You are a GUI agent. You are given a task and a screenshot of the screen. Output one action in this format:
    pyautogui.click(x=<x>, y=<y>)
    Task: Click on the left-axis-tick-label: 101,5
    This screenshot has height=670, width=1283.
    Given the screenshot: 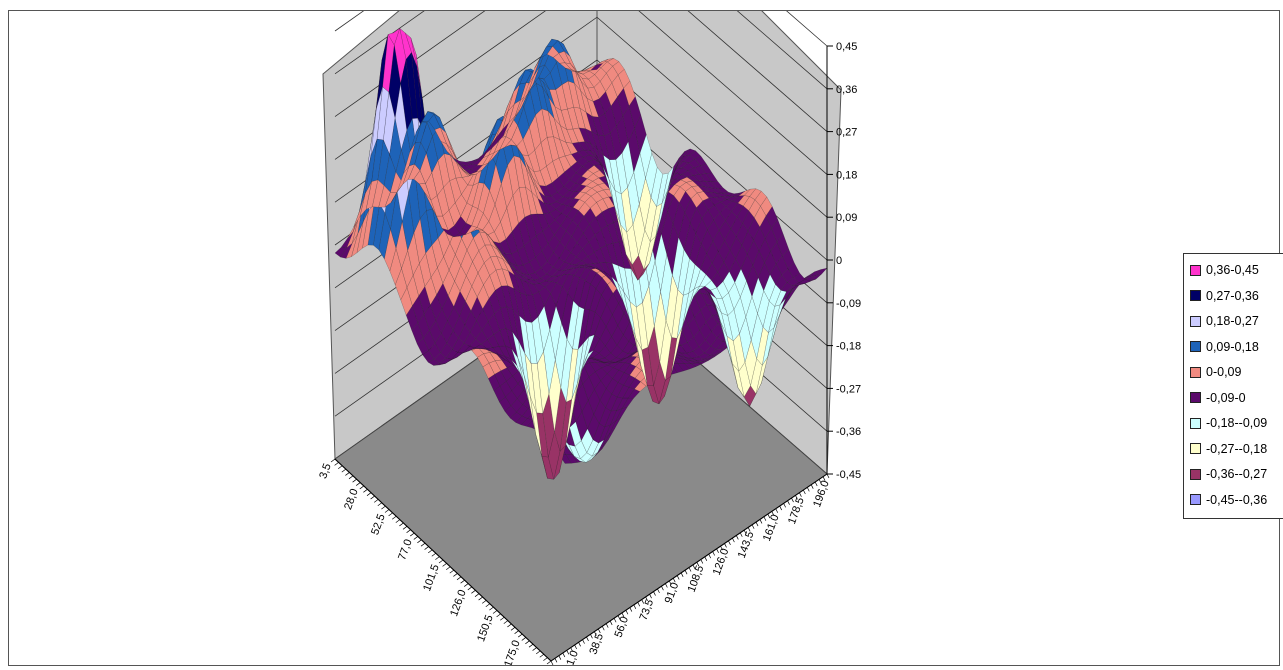 What is the action you would take?
    pyautogui.click(x=431, y=578)
    